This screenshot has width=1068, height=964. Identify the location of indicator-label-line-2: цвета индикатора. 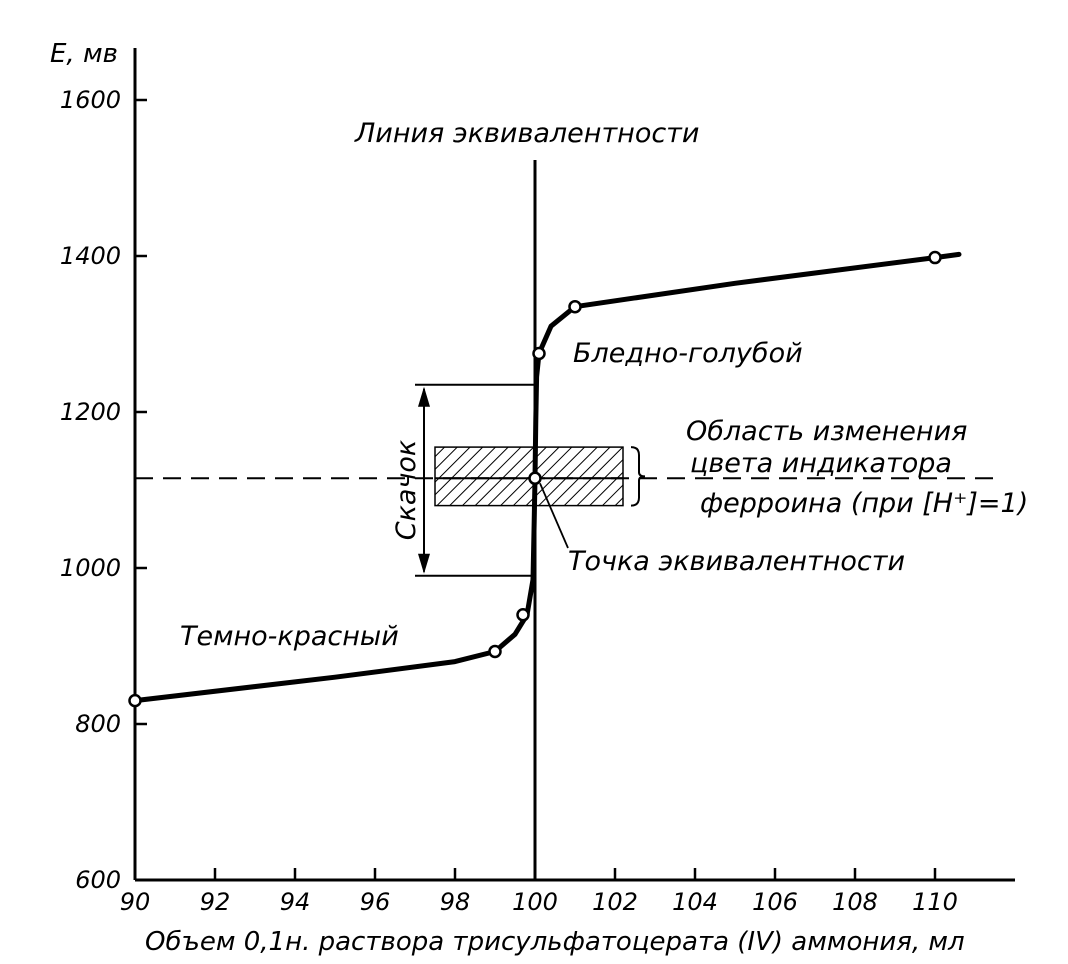
(821, 463).